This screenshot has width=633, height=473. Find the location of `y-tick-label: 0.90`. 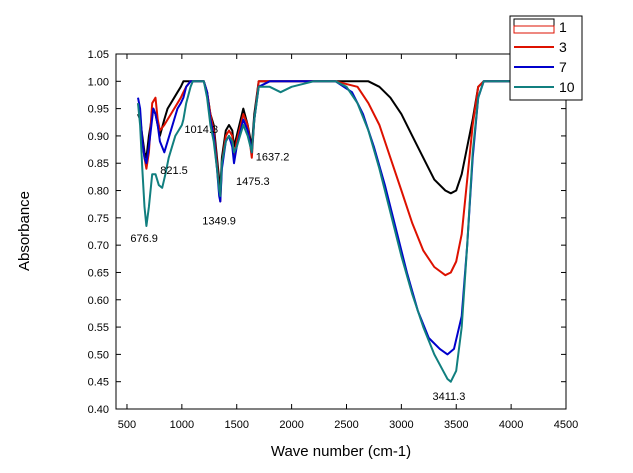

y-tick-label: 0.90 is located at coordinates (98, 137).